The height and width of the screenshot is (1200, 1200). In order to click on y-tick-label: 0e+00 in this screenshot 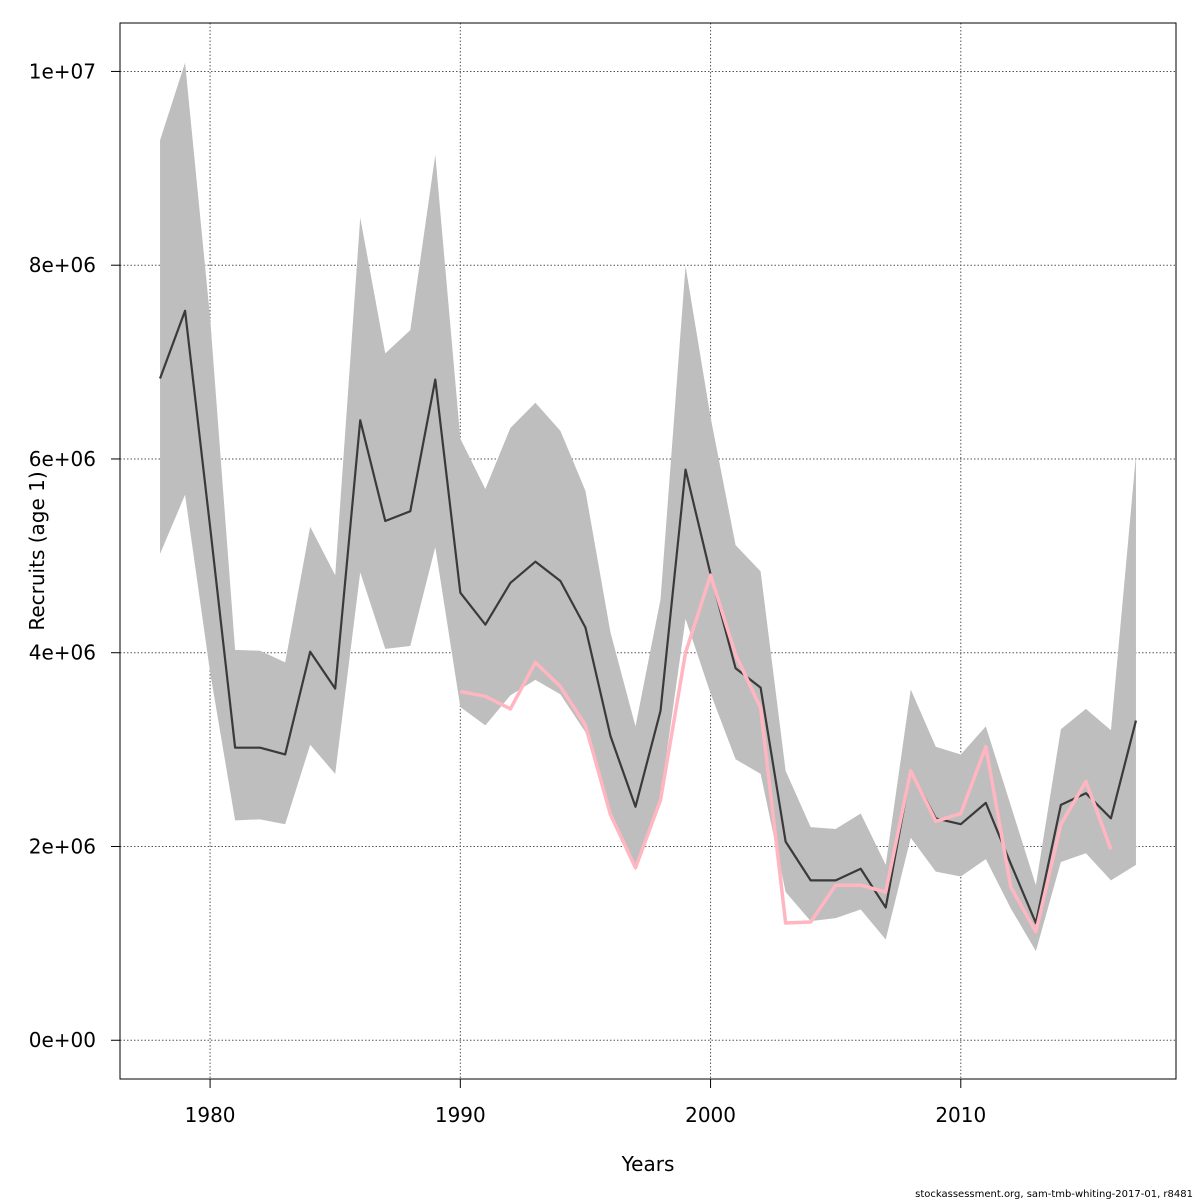, I will do `click(62, 1040)`.